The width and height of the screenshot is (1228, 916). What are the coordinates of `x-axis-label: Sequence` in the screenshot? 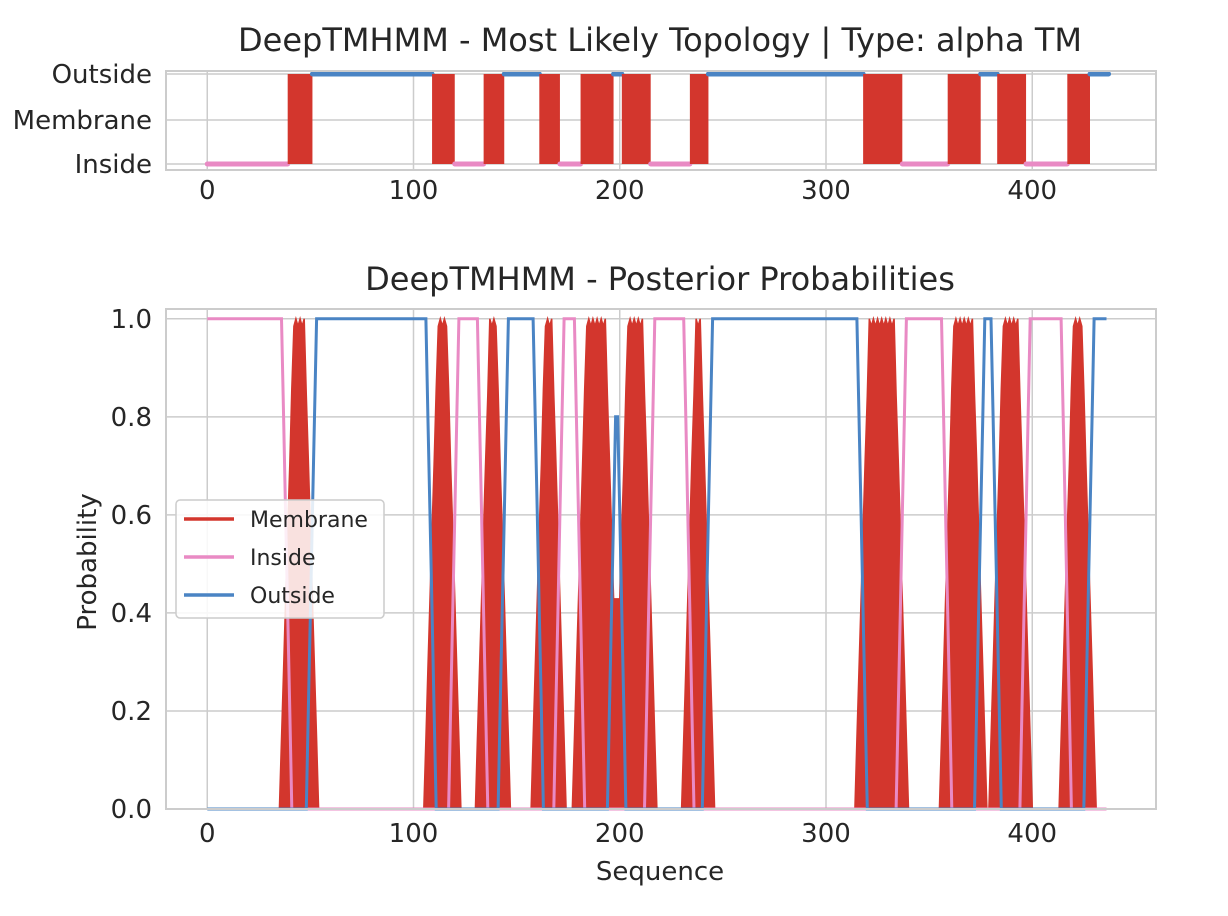 It's located at (660, 872).